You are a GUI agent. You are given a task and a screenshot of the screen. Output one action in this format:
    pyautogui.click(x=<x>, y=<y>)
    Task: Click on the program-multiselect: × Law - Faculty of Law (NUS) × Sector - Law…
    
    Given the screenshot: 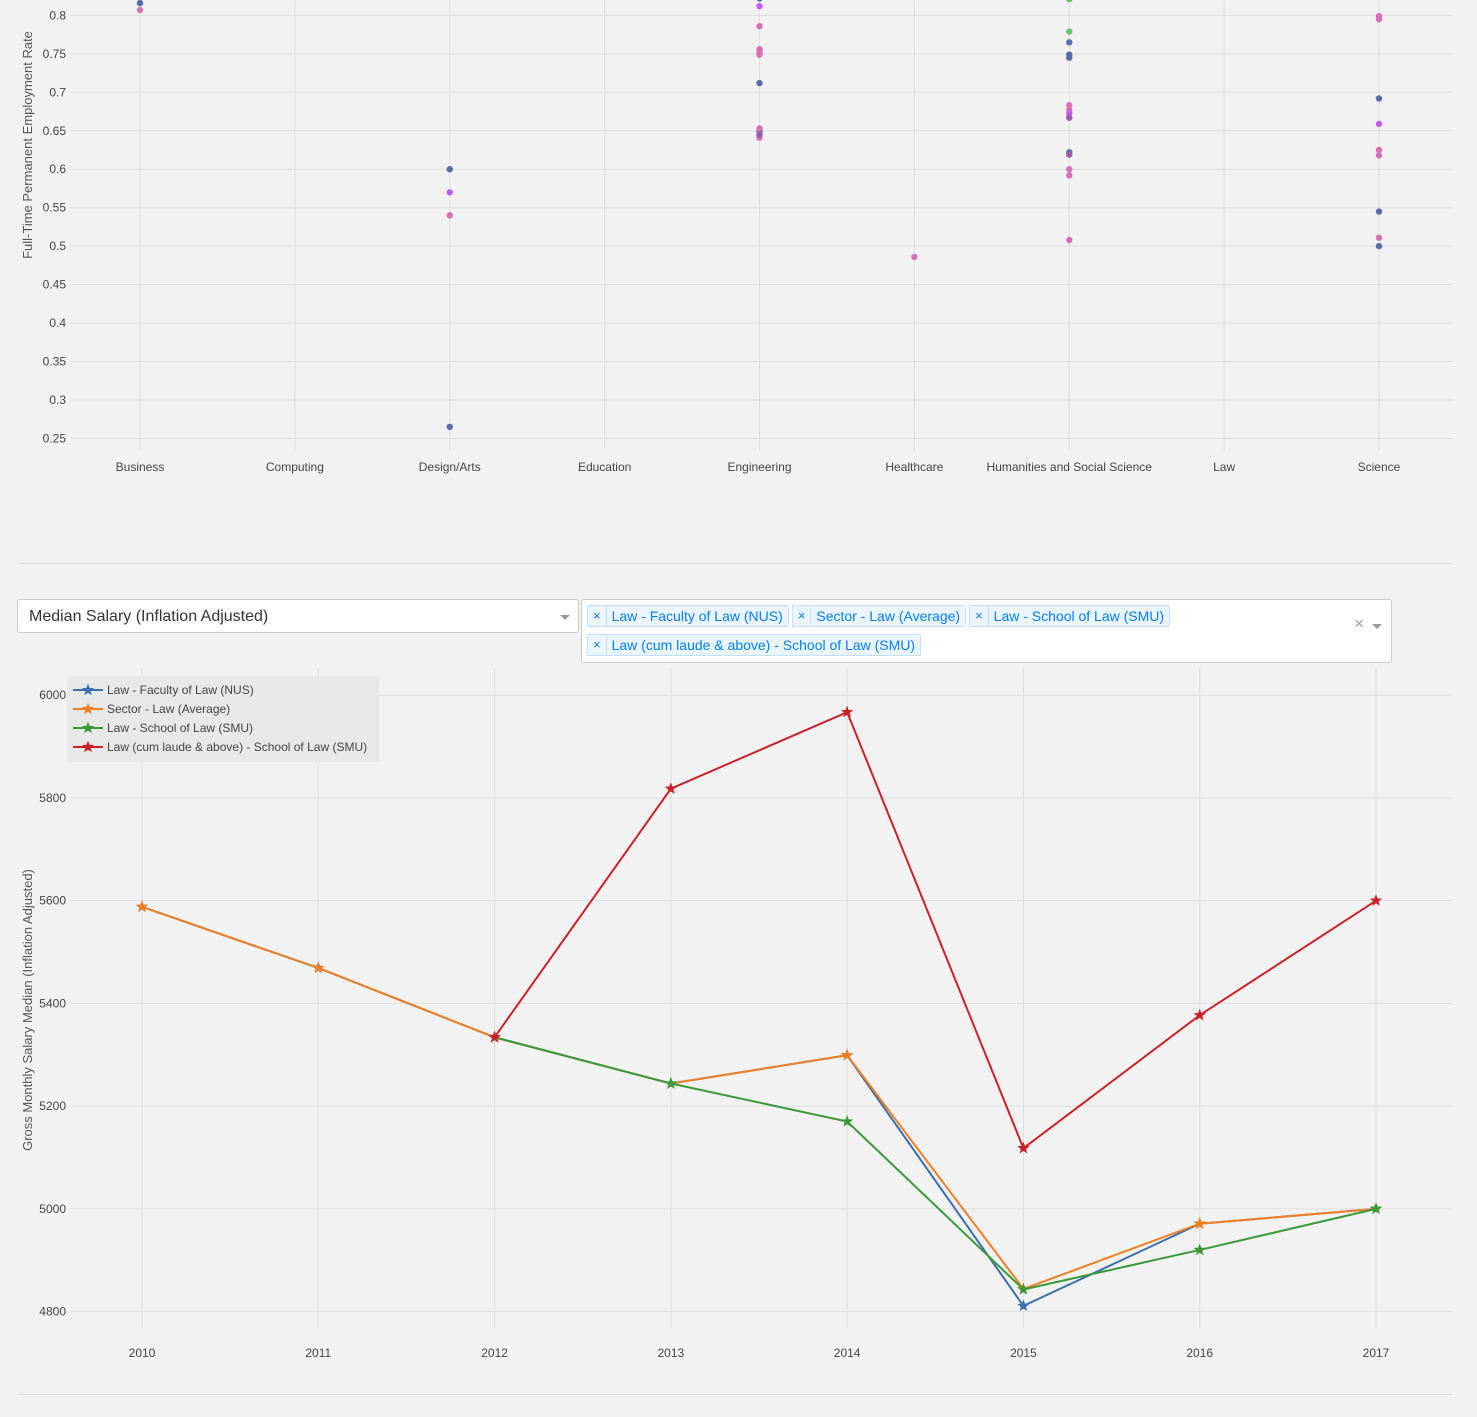 What is the action you would take?
    pyautogui.click(x=986, y=631)
    